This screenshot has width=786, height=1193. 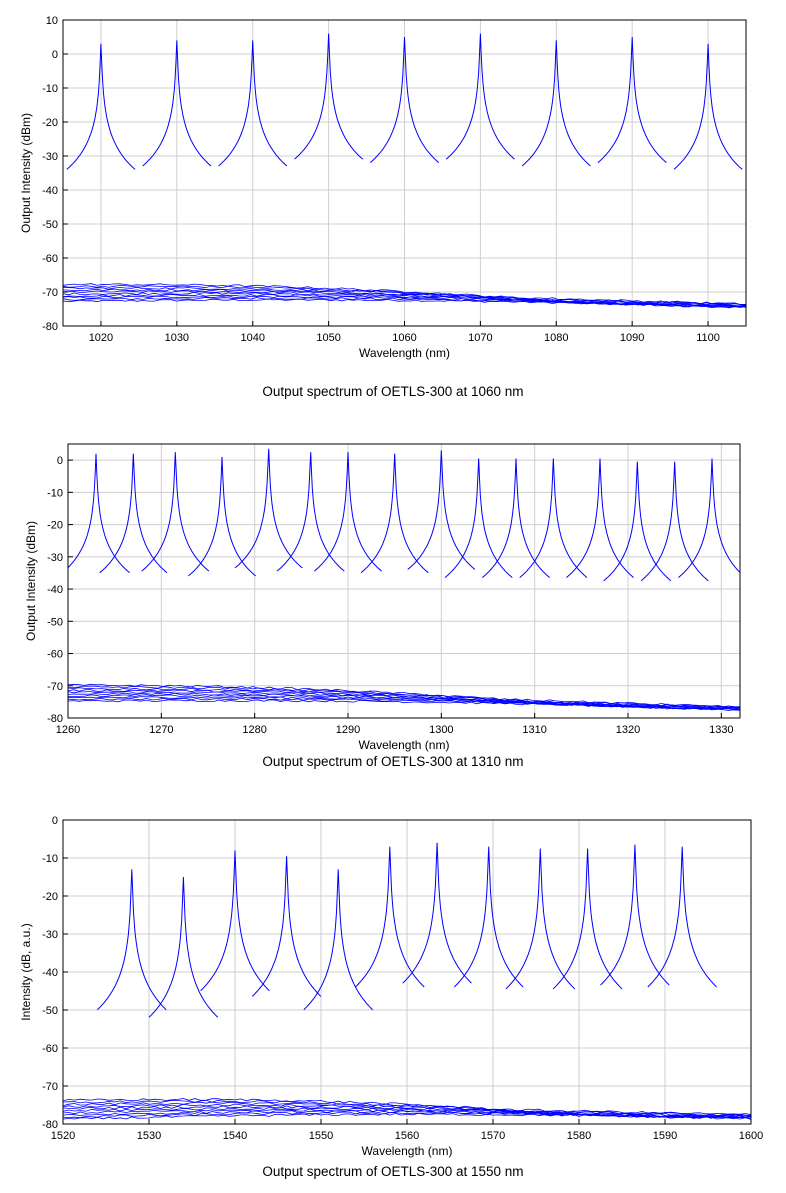 I want to click on c0-y-tick-label: -40, so click(x=50, y=191).